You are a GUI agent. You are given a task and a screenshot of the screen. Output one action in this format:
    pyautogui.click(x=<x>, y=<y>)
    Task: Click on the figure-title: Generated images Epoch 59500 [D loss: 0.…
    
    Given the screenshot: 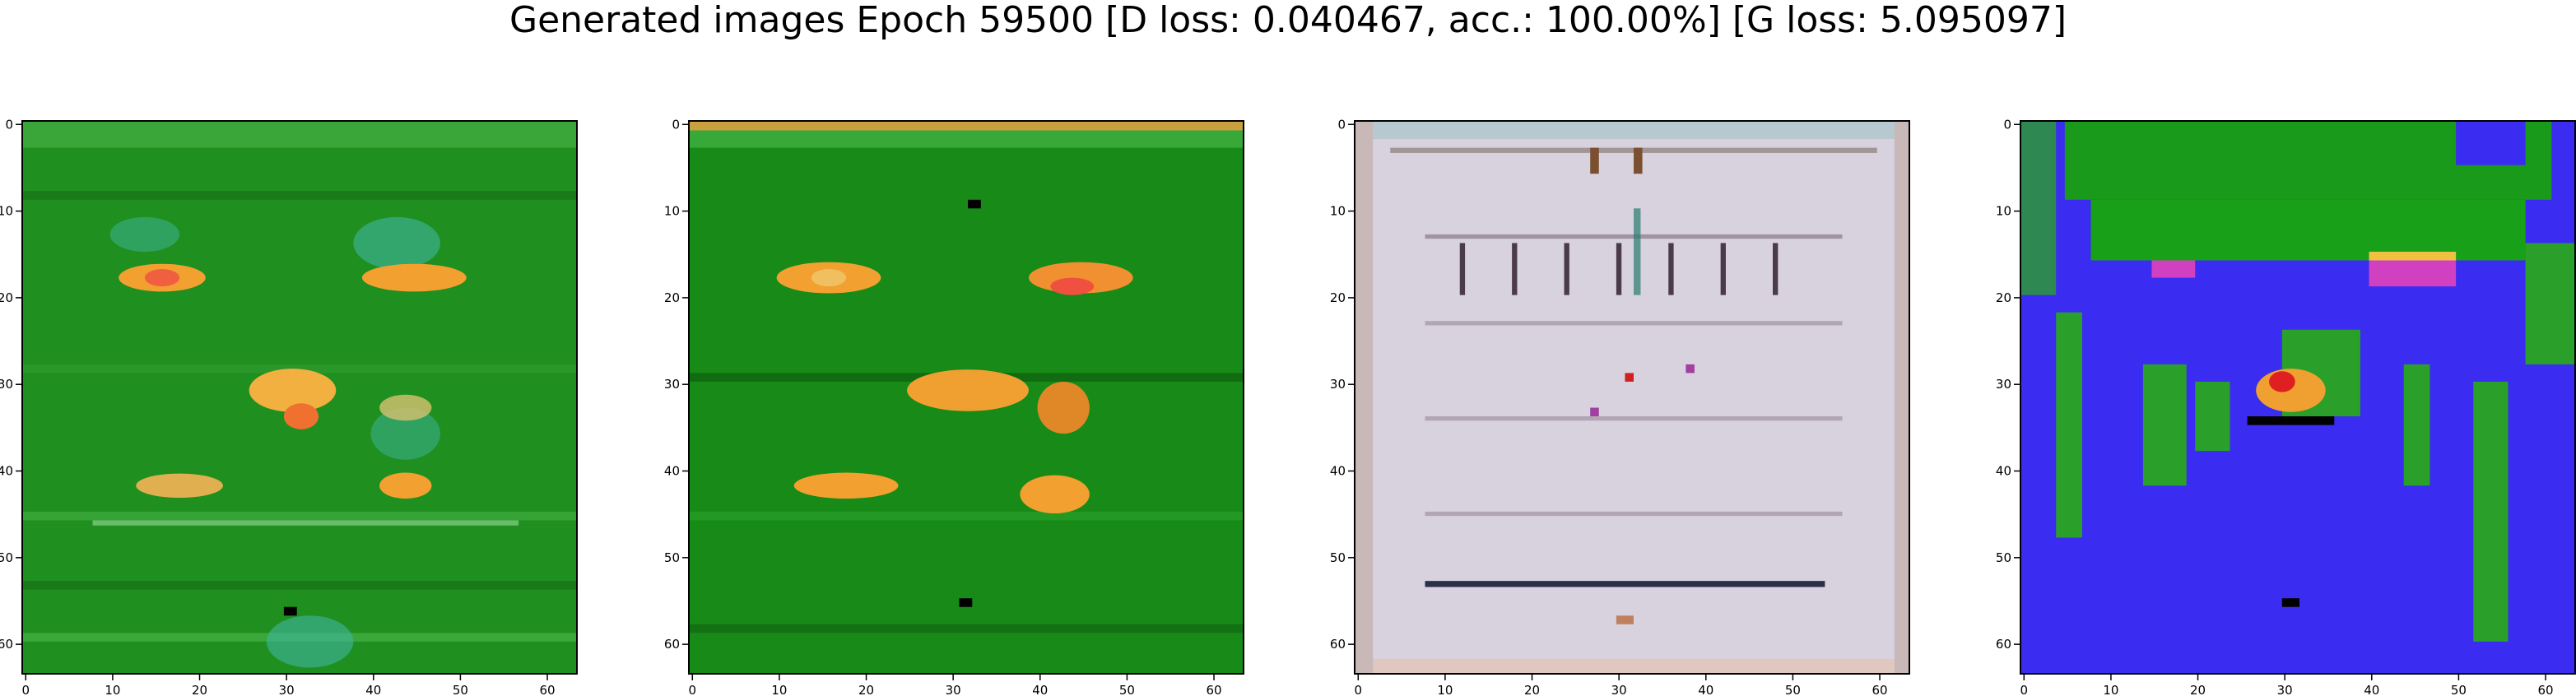 What is the action you would take?
    pyautogui.click(x=1288, y=20)
    